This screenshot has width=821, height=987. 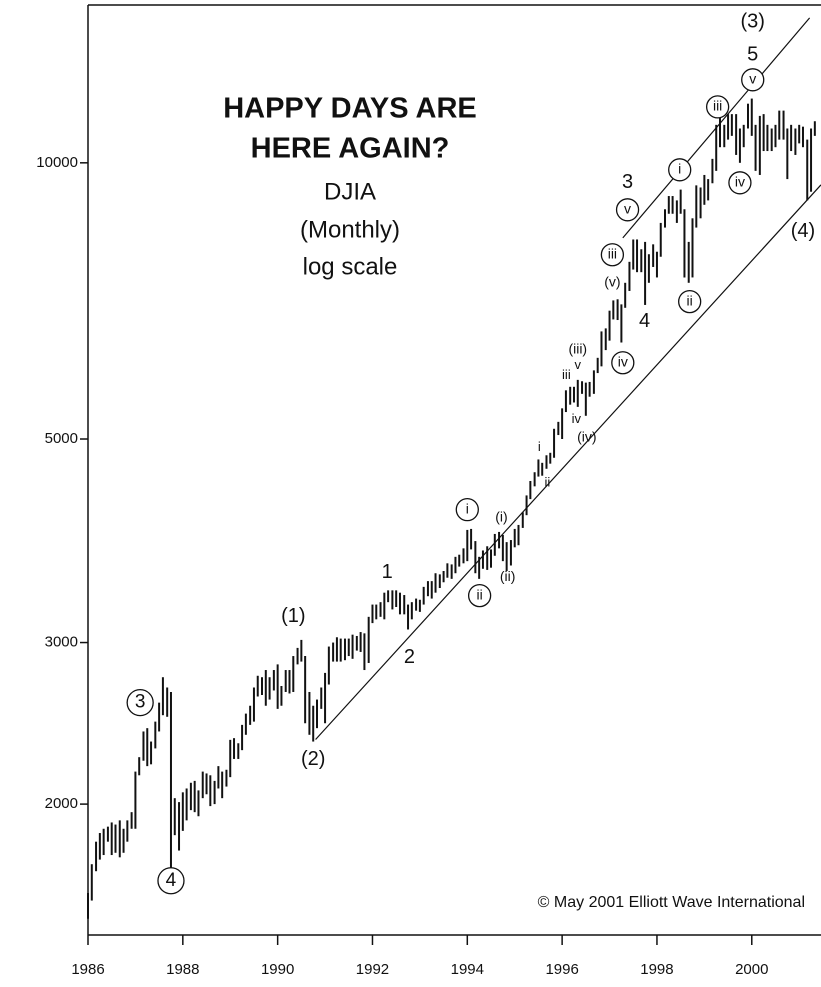 I want to click on x-tick-label: 1998, so click(x=656, y=969).